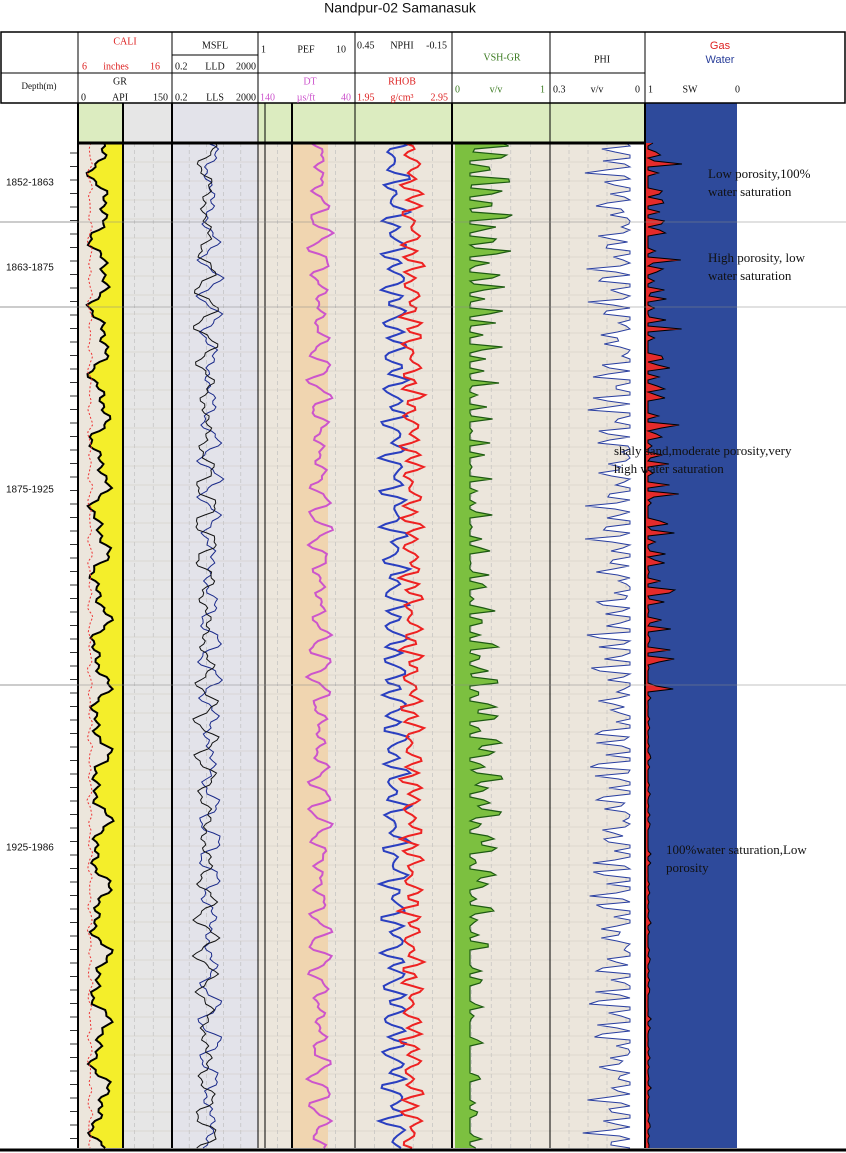 This screenshot has width=846, height=1153. What do you see at coordinates (720, 46) in the screenshot?
I see `header-label: Gas` at bounding box center [720, 46].